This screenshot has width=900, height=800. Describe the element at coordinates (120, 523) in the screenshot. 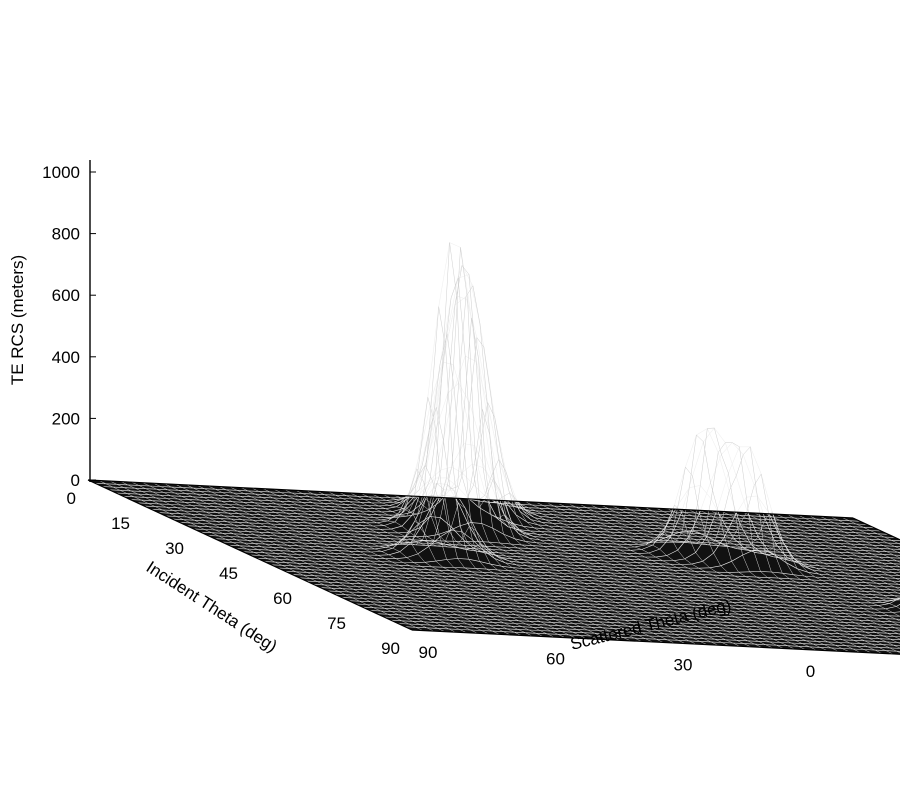

I see `incident-tick-label: 15` at that location.